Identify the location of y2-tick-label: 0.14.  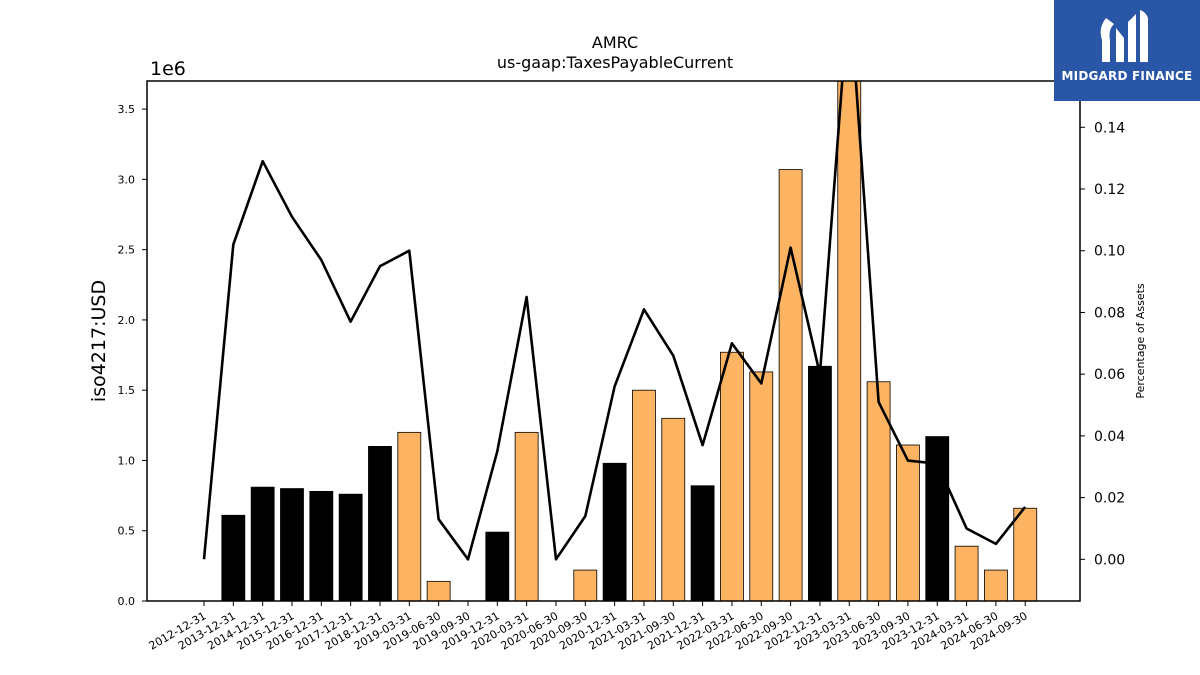
(1109, 128).